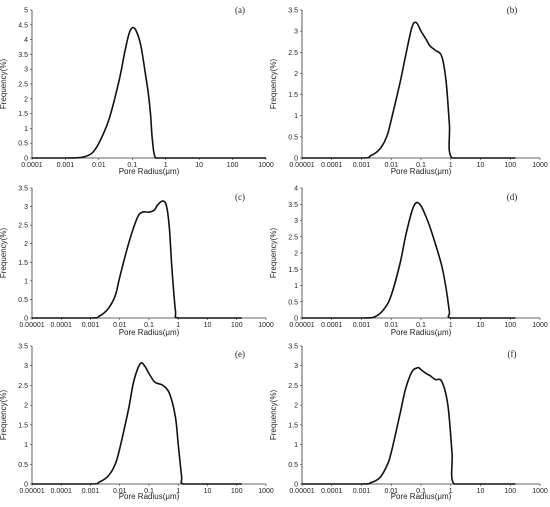 Image resolution: width=550 pixels, height=507 pixels. What do you see at coordinates (240, 354) in the screenshot?
I see `panel-label: (e)` at bounding box center [240, 354].